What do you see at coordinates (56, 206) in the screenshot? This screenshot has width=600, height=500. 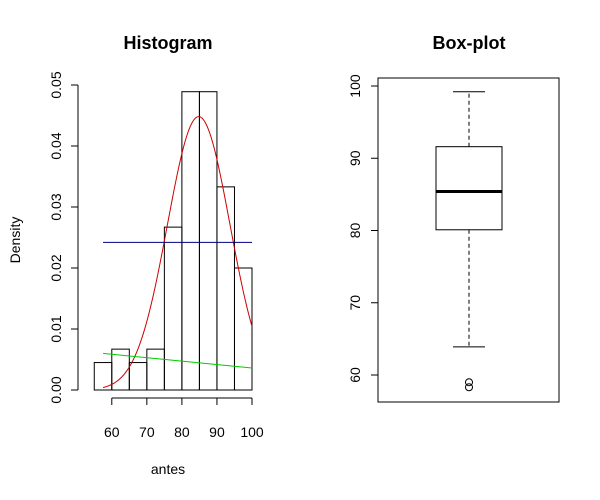 I see `histogram-y-tick-label: 0.03` at bounding box center [56, 206].